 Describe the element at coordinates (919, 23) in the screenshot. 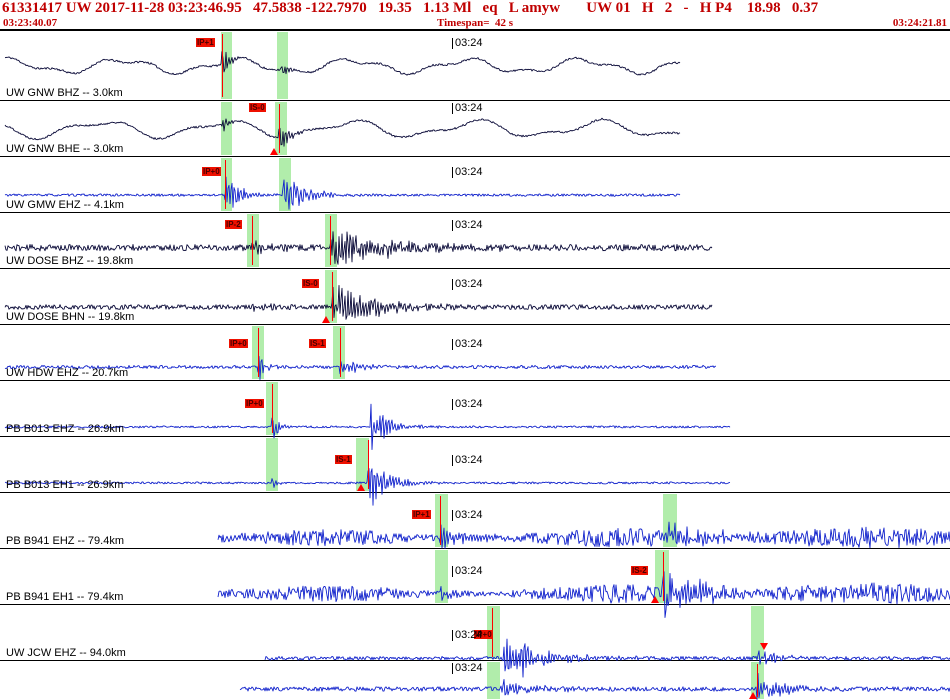

I see `window-end-time: 03:24:21.81` at that location.